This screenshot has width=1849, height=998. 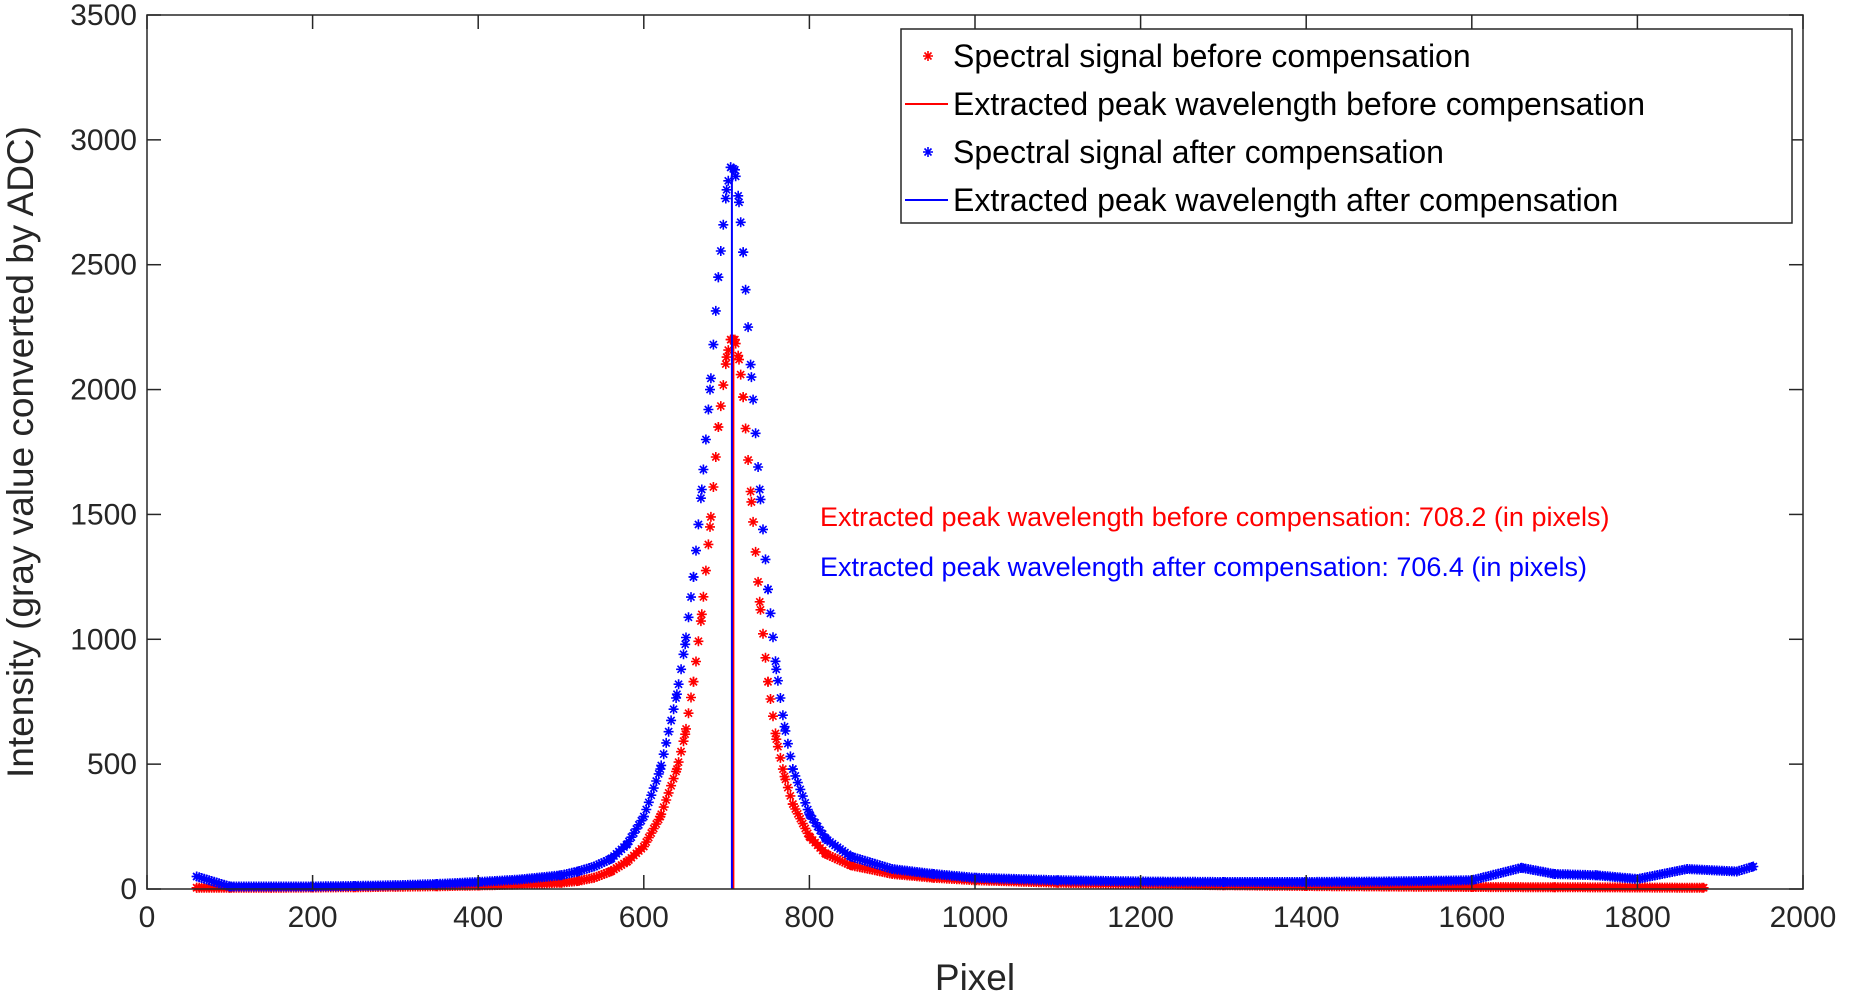 What do you see at coordinates (20, 452) in the screenshot?
I see `y-axis-title: Intensity (gray value converted by ADC)` at bounding box center [20, 452].